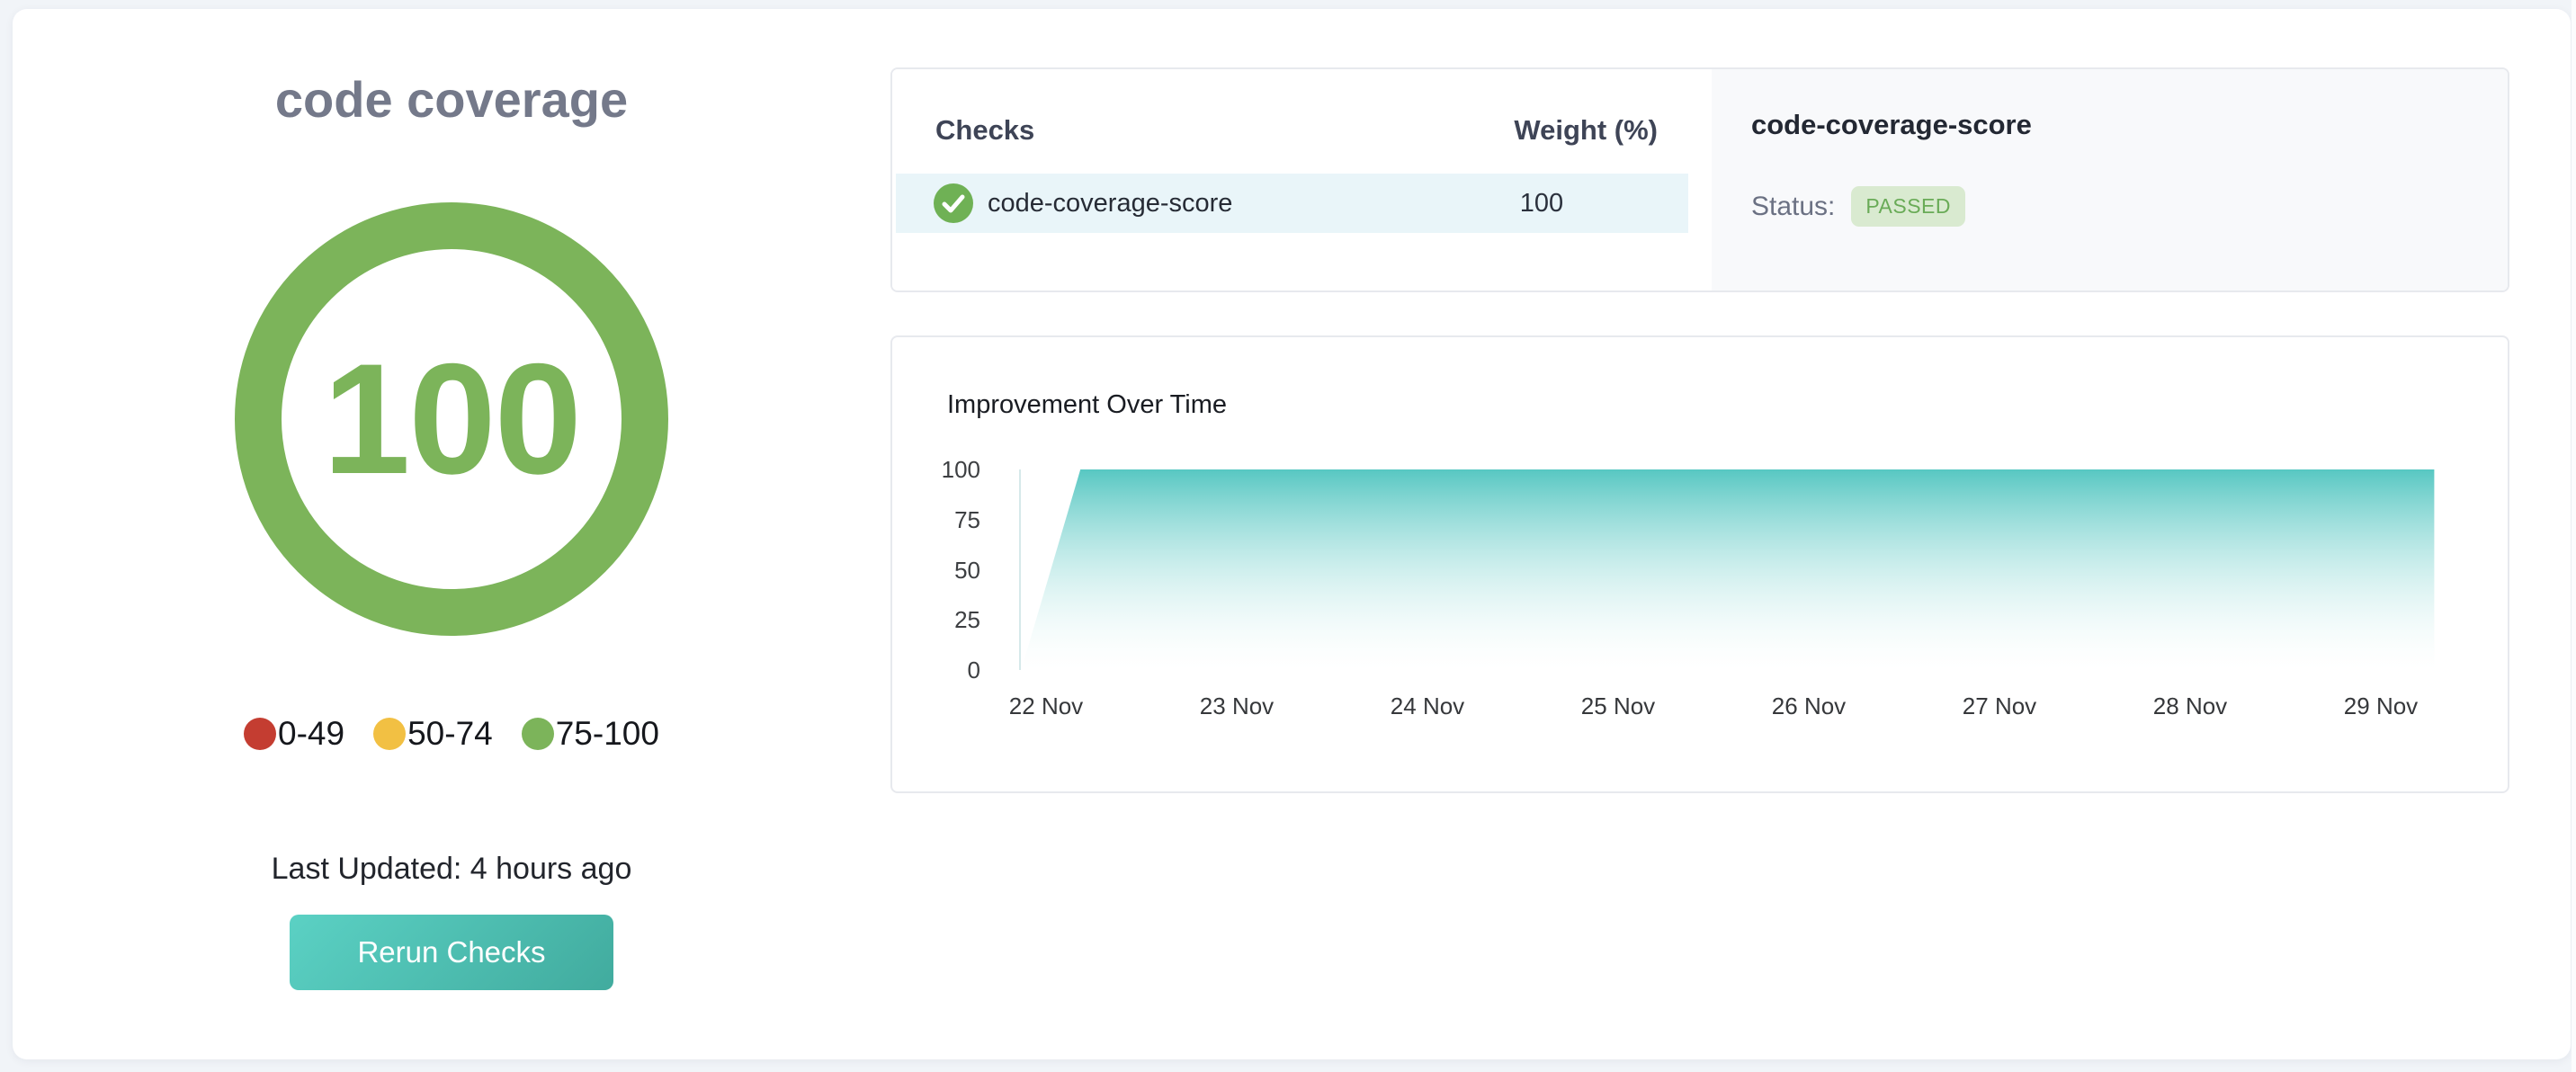 The image size is (2576, 1072). Describe the element at coordinates (451, 952) in the screenshot. I see `rerun-checks-button: Rerun Checks` at that location.